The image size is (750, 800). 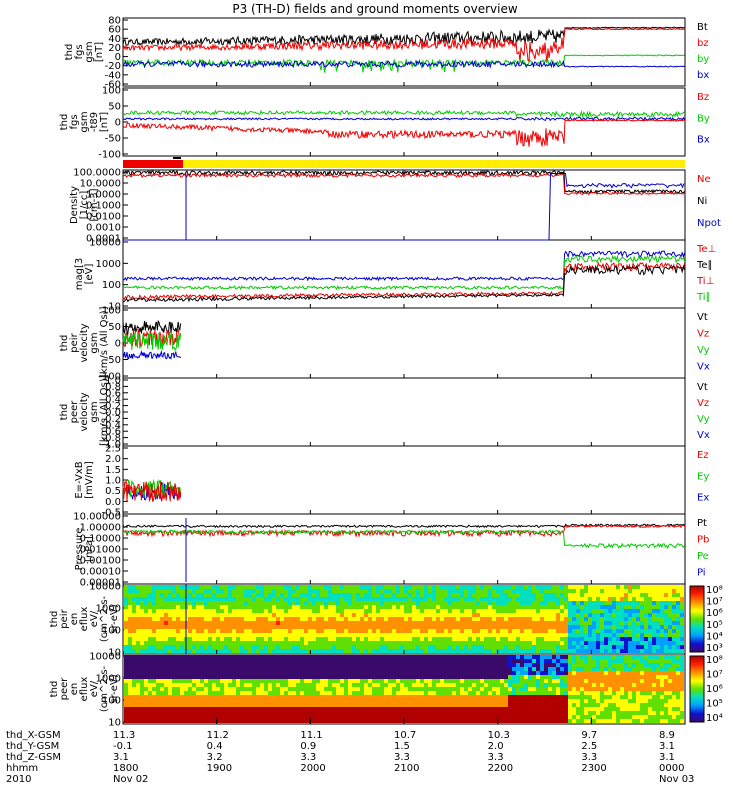 I want to click on ytick-label: 2.5, so click(x=113, y=449).